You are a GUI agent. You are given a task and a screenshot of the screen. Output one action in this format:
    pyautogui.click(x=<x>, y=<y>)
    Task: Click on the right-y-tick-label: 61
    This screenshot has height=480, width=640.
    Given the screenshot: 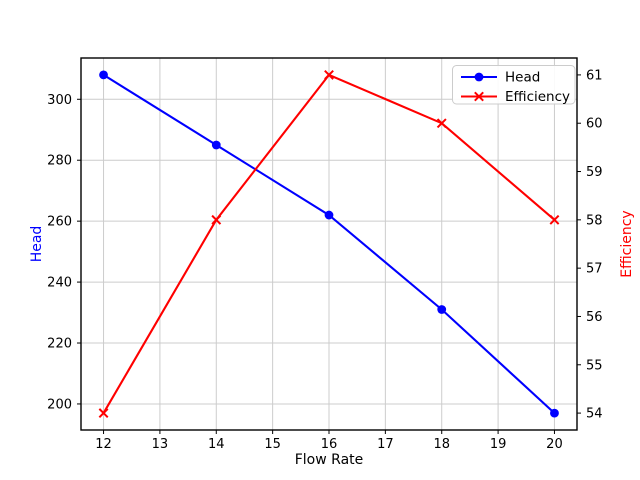 What is the action you would take?
    pyautogui.click(x=594, y=75)
    